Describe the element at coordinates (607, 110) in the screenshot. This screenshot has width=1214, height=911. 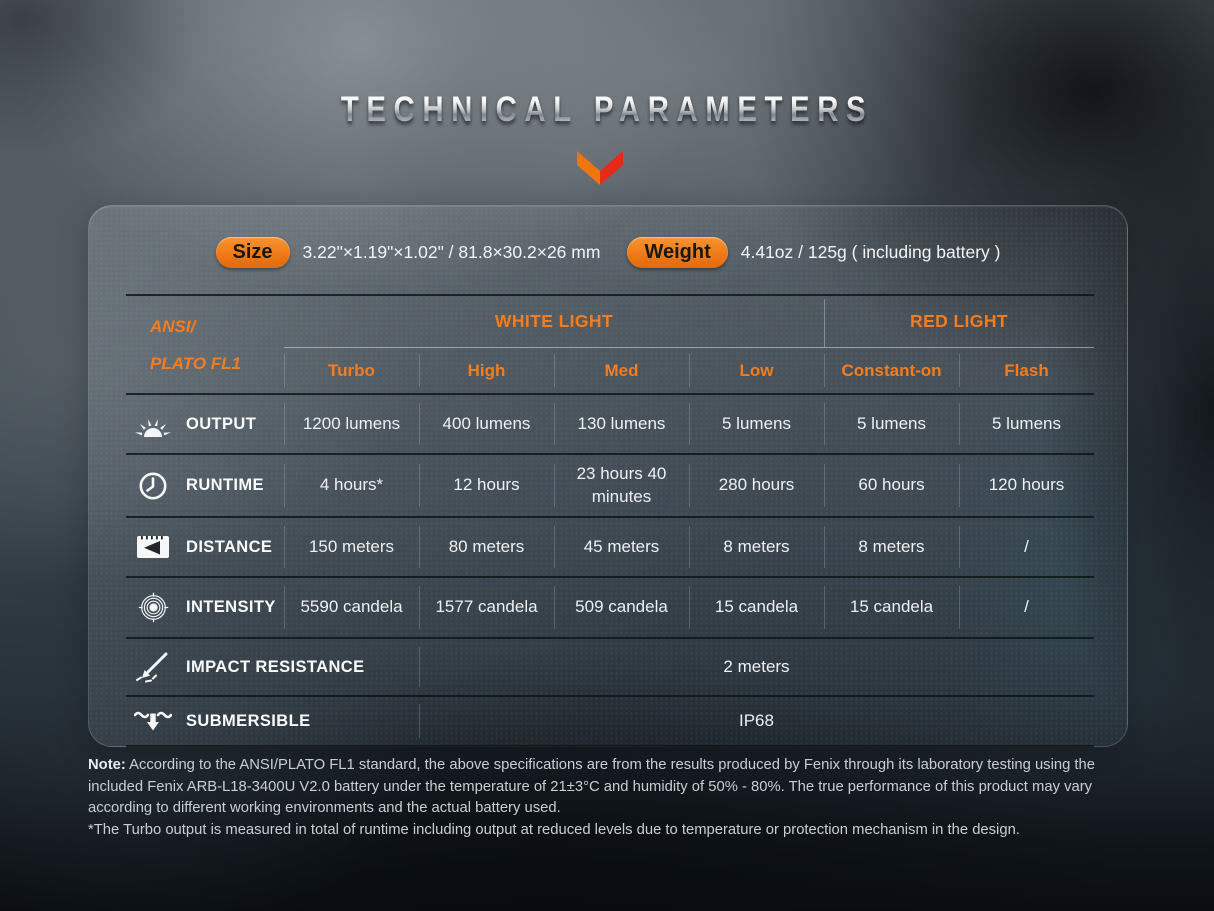
I see `page-title: TECHNICAL PARAMETERS` at that location.